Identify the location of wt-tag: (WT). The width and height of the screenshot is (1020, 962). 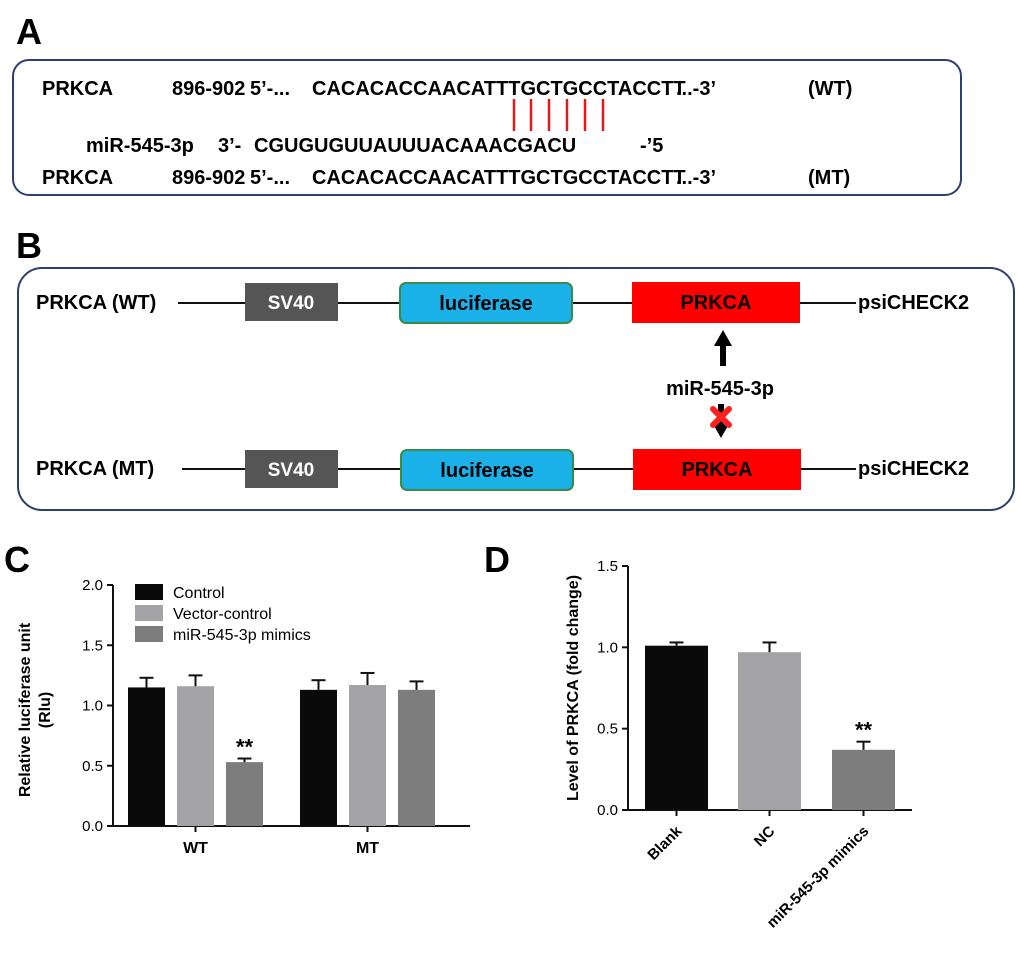
(830, 89).